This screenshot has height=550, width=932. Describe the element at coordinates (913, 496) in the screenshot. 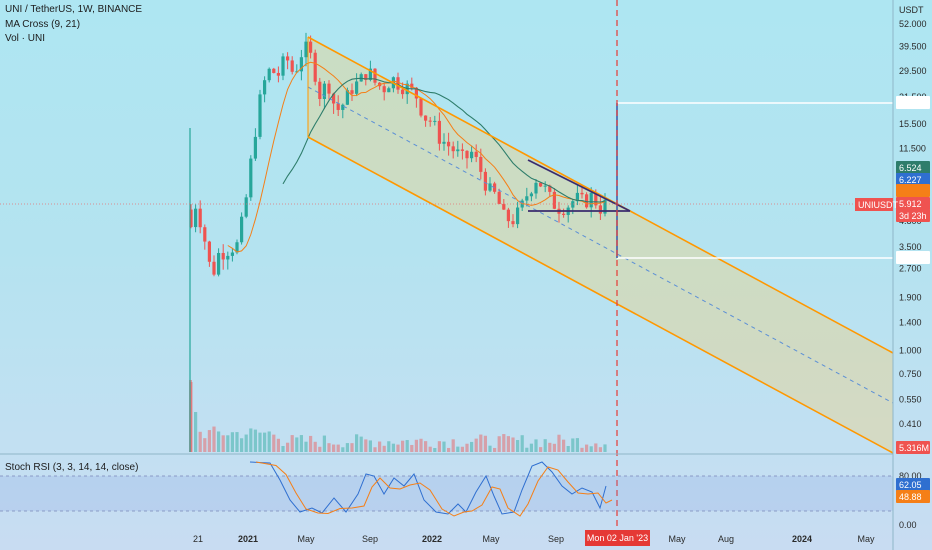

I see `badge-stoch-d-bg` at that location.